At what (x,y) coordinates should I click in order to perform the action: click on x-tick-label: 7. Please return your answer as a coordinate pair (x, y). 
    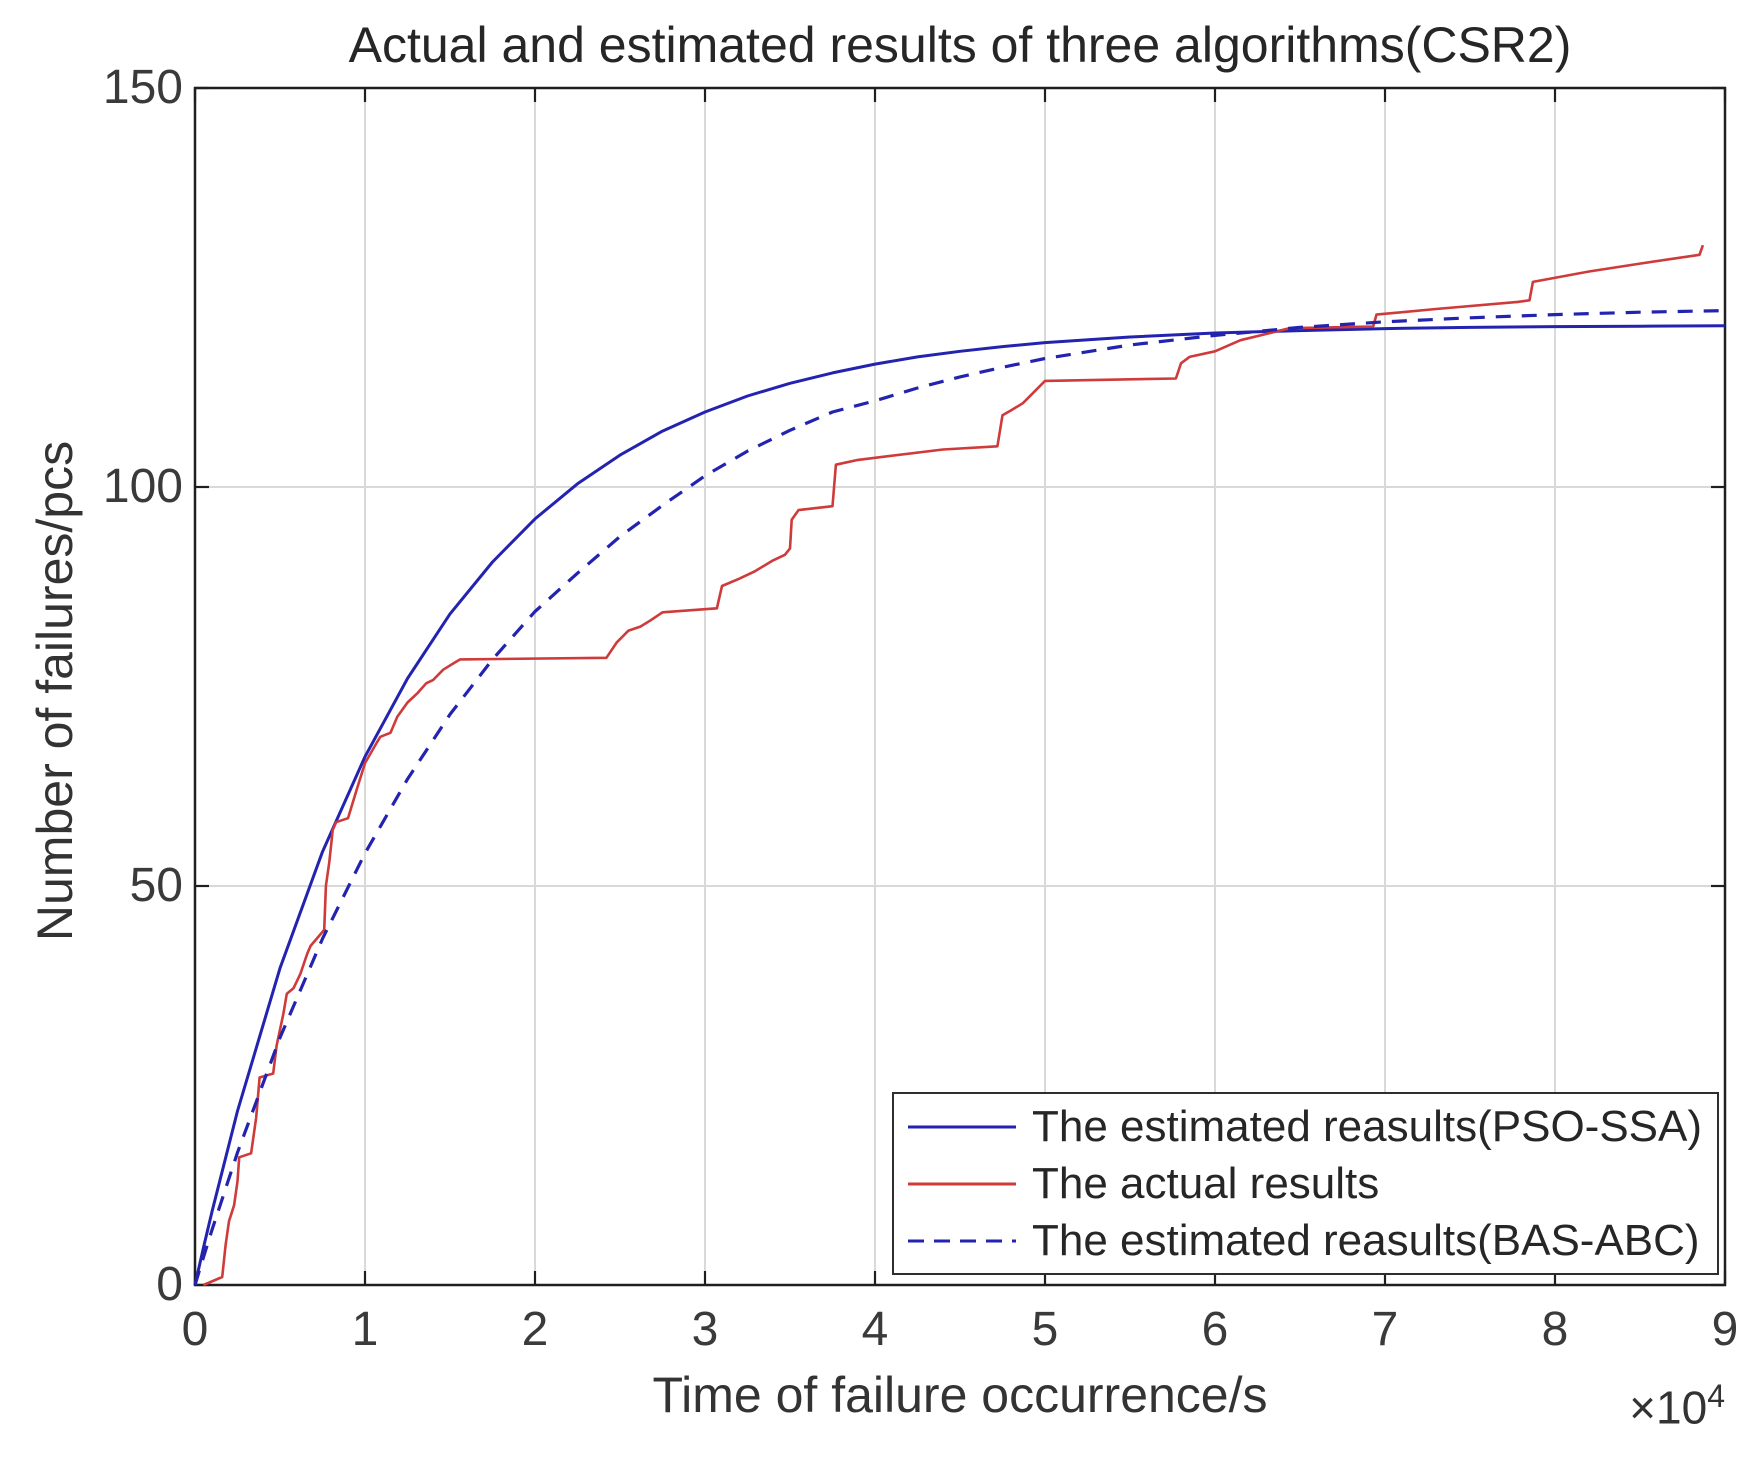
    Looking at the image, I should click on (1385, 1329).